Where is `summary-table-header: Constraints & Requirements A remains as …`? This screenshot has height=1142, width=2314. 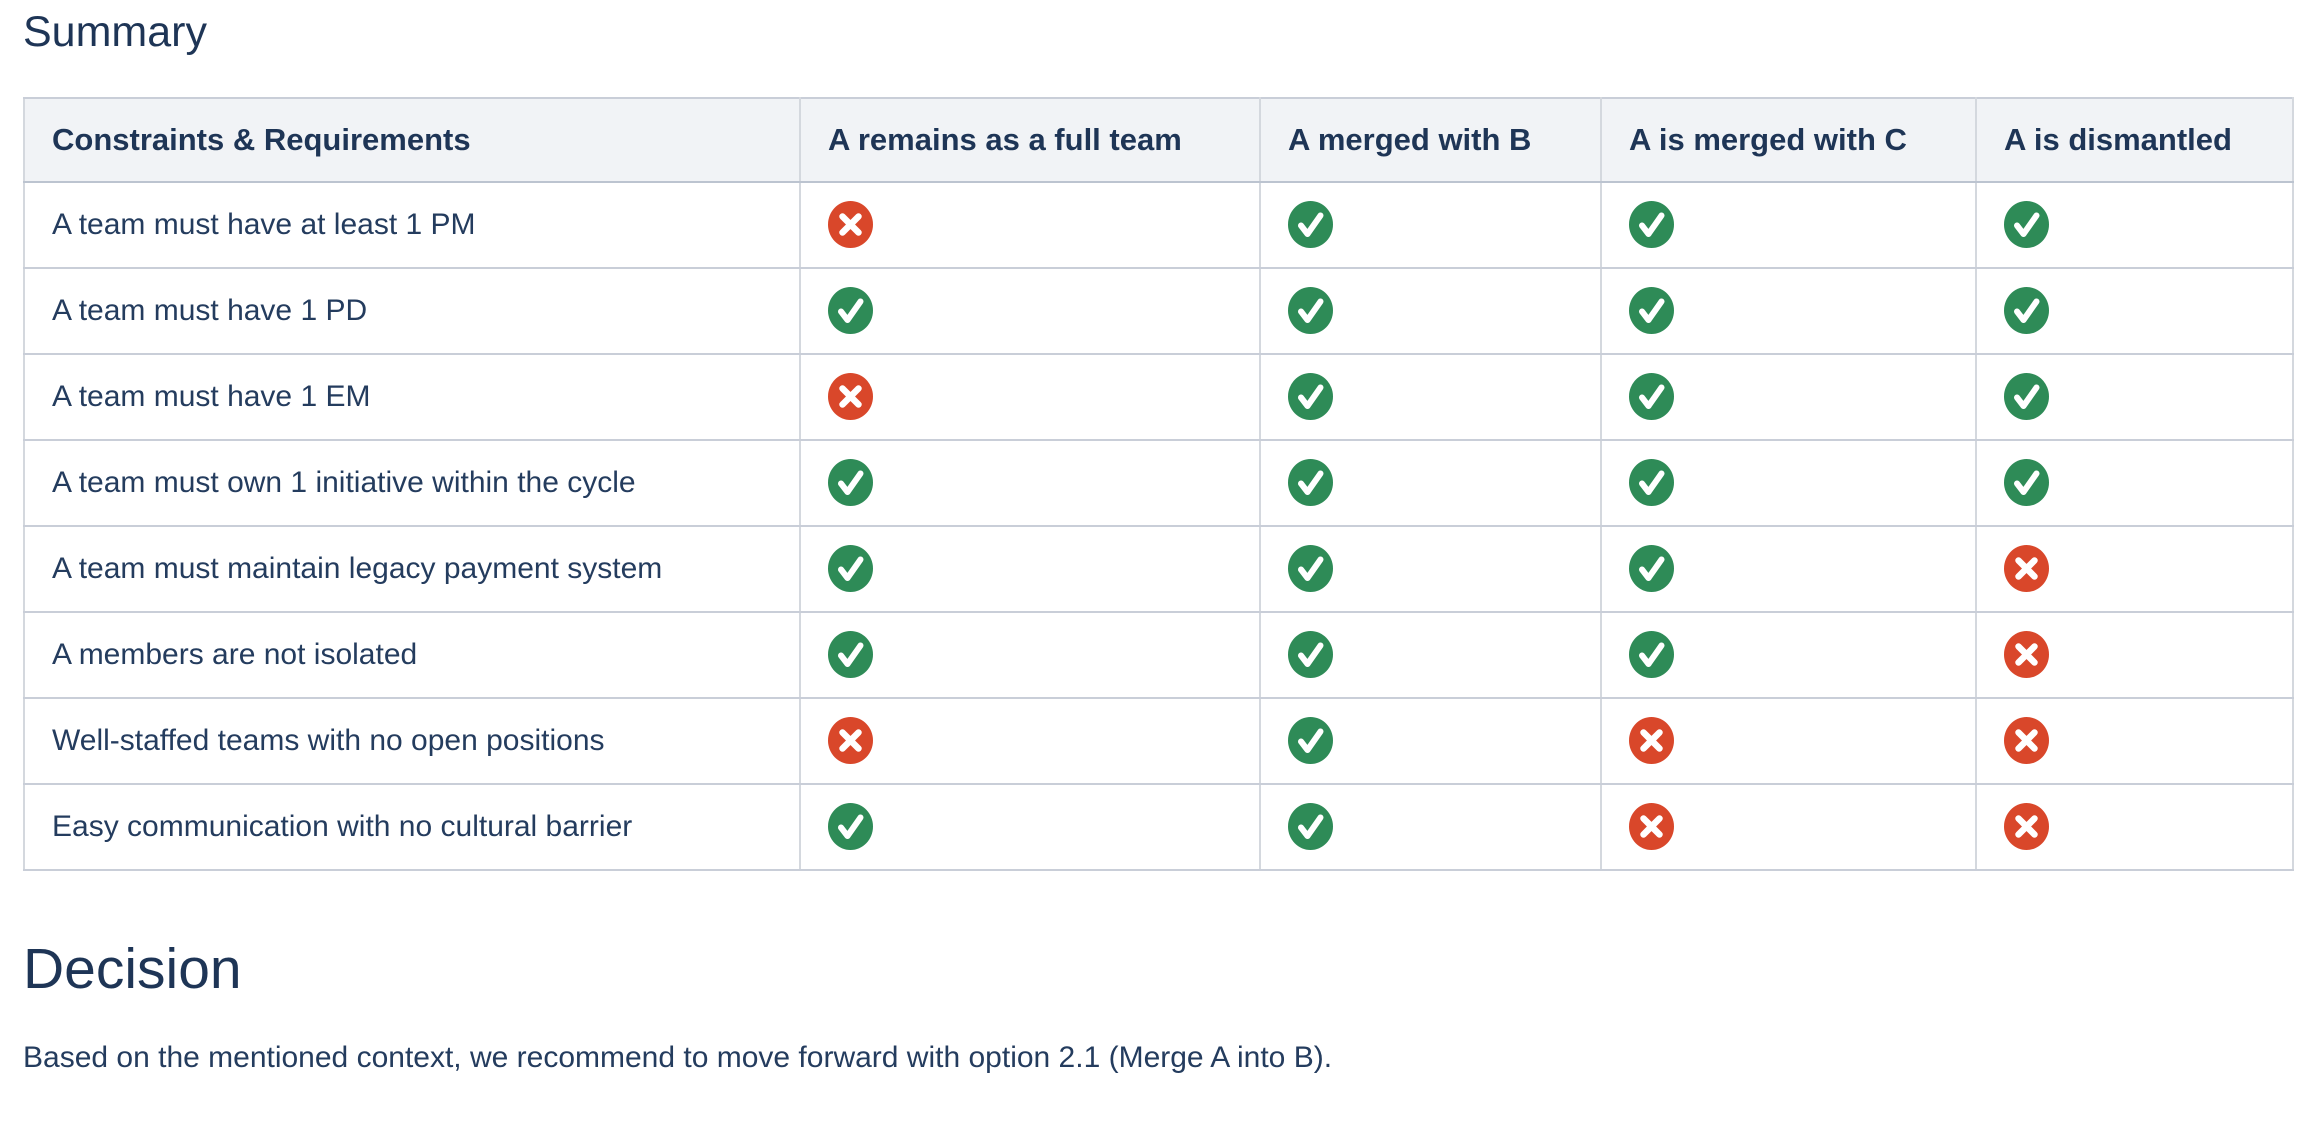 summary-table-header: Constraints & Requirements A remains as … is located at coordinates (1158, 139).